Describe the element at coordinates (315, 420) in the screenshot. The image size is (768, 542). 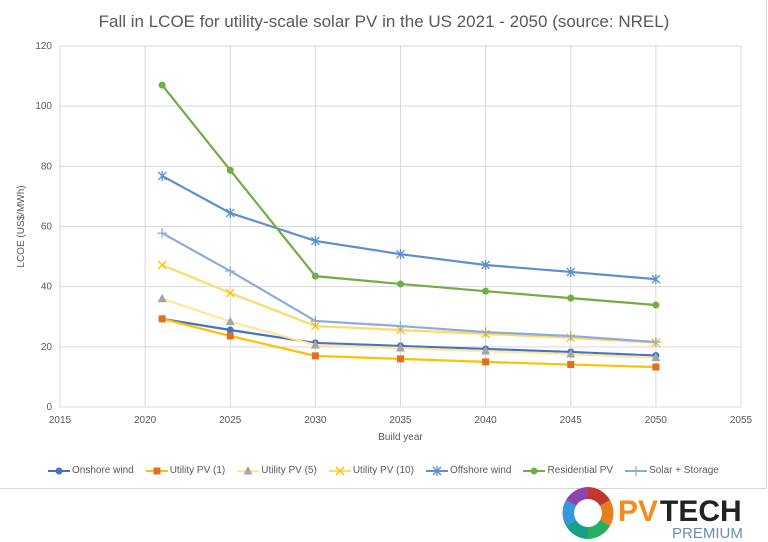
I see `x-tick-label: 2030` at that location.